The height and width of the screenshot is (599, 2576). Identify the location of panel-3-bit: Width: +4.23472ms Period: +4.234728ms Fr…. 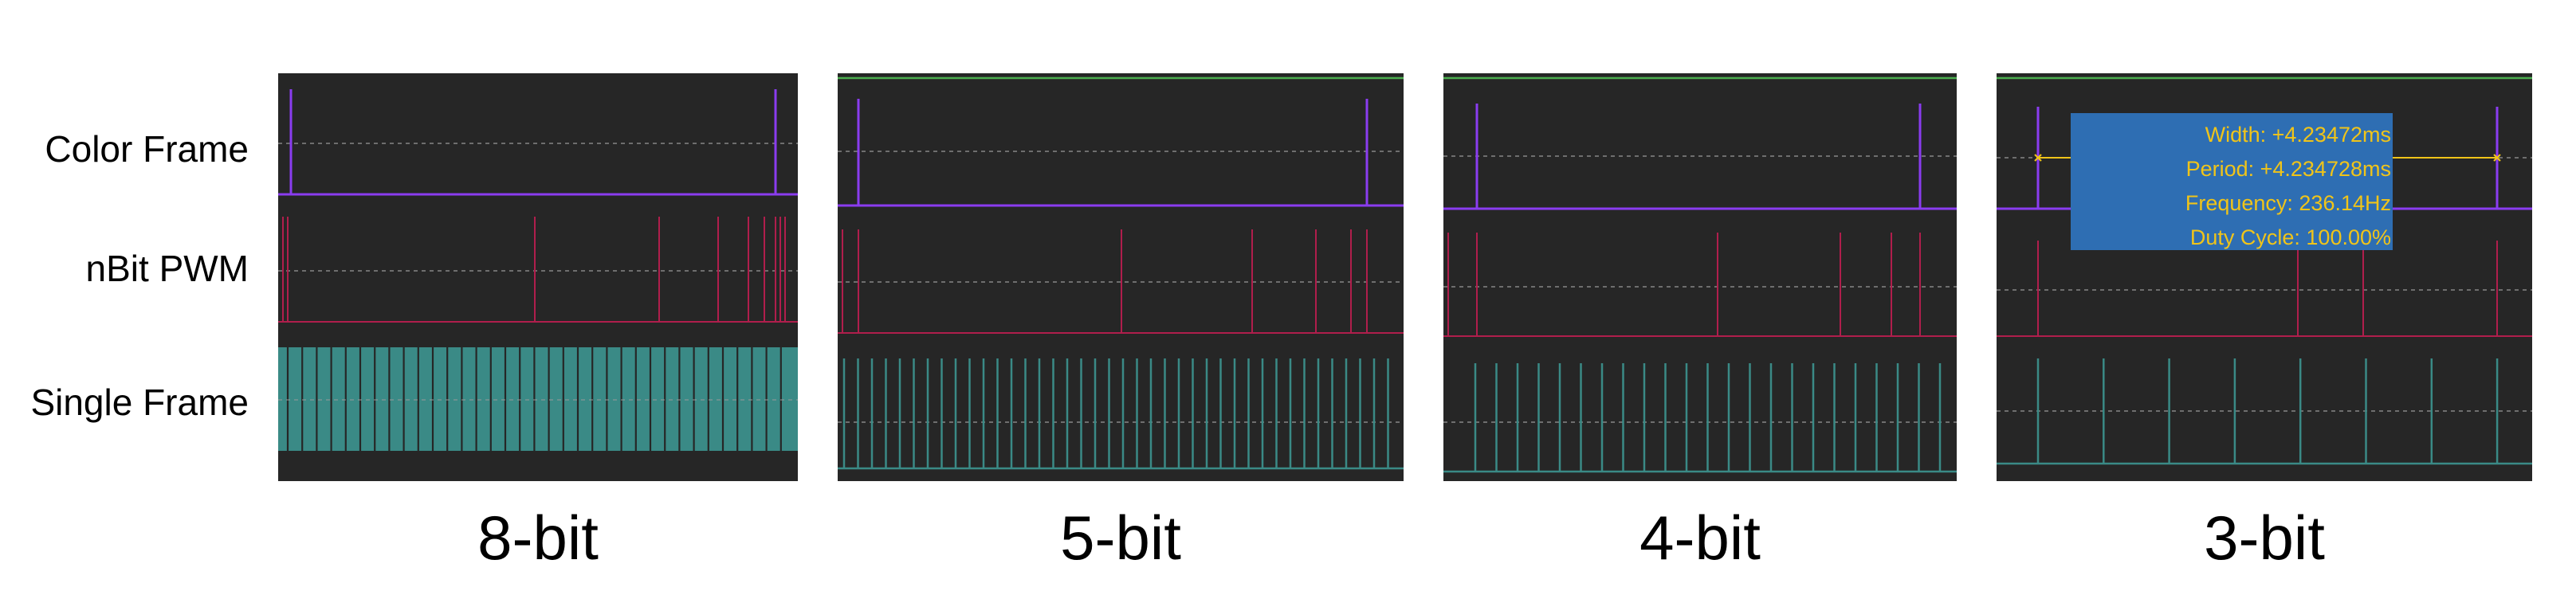
(2264, 277).